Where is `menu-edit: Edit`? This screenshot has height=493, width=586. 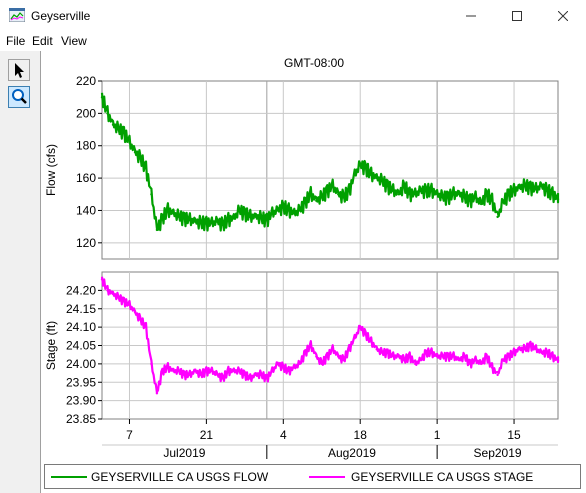 menu-edit: Edit is located at coordinates (42, 41).